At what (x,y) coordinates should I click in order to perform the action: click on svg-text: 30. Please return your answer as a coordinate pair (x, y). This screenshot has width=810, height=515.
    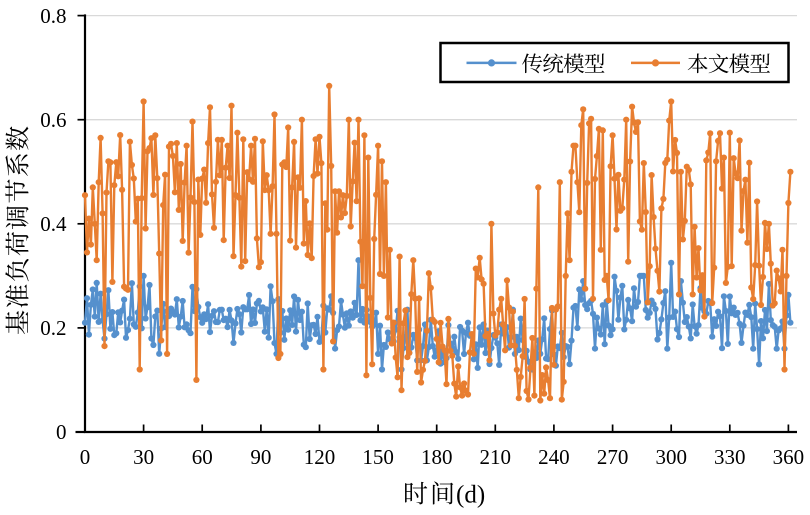
    Looking at the image, I should click on (143, 457).